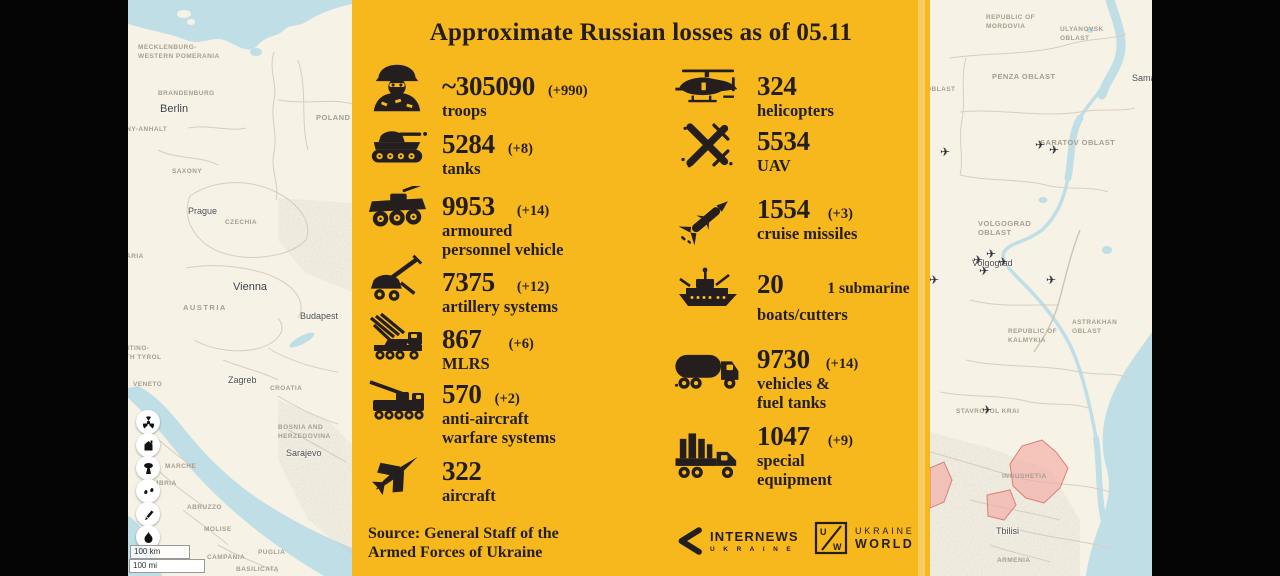 The image size is (1280, 576). I want to click on tank-icon, so click(397, 146).